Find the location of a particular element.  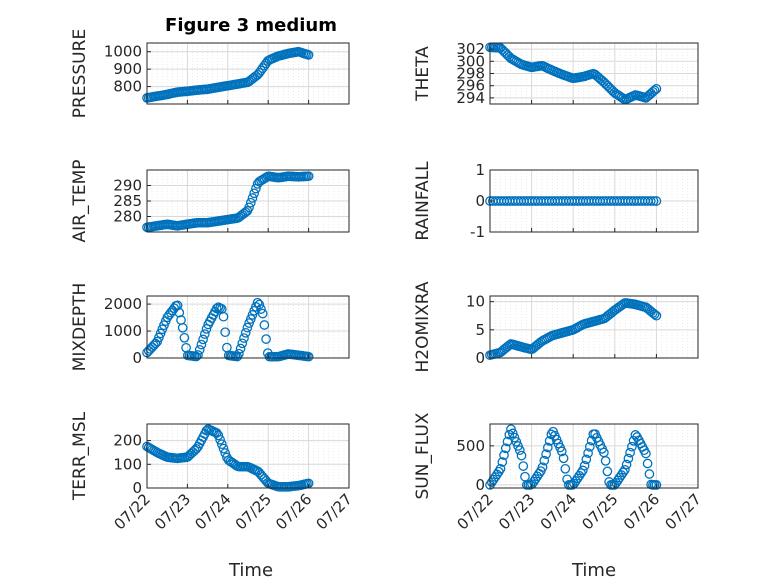

y-tick-label: 290 is located at coordinates (127, 186).